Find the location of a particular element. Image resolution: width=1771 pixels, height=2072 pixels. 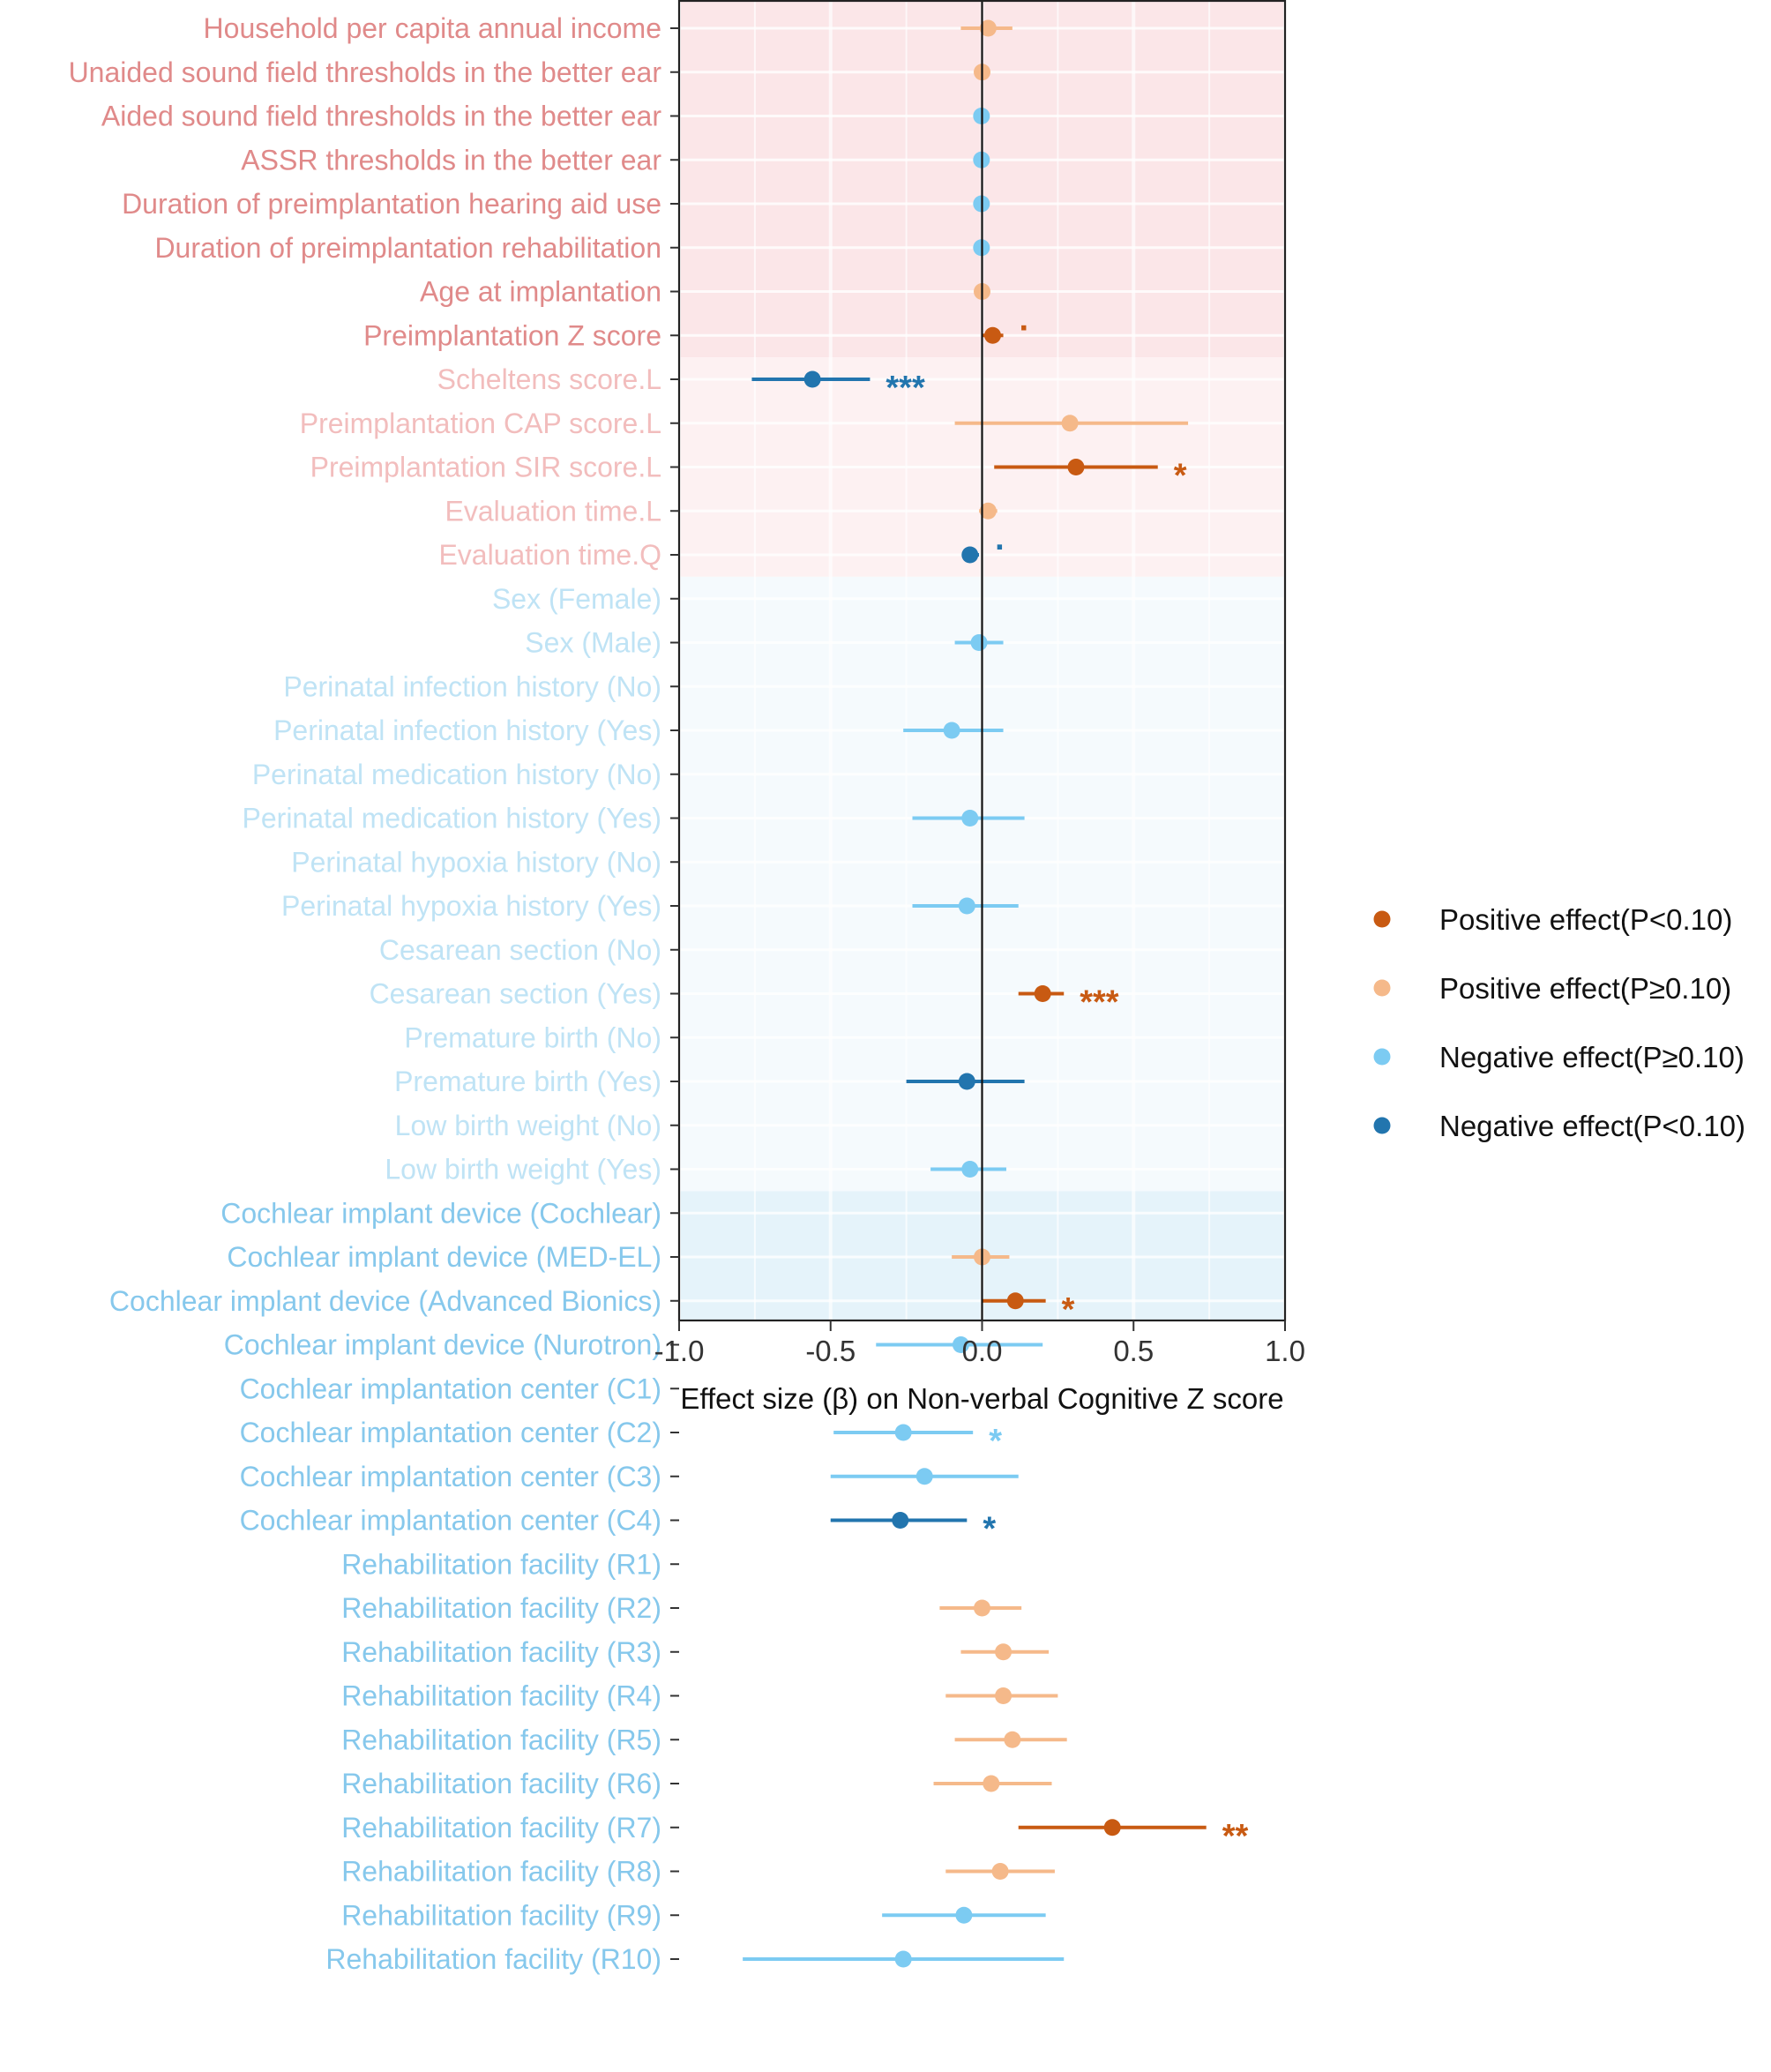

row-label: Premature birth (No) is located at coordinates (532, 1037).